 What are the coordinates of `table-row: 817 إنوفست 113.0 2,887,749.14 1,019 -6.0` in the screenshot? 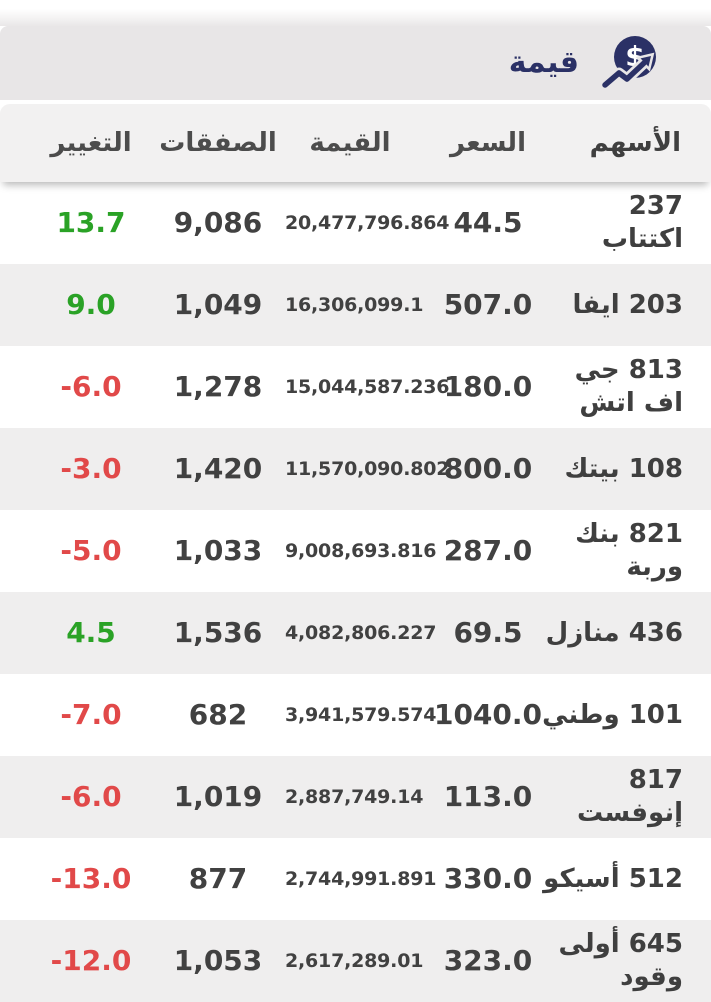 It's located at (355, 797).